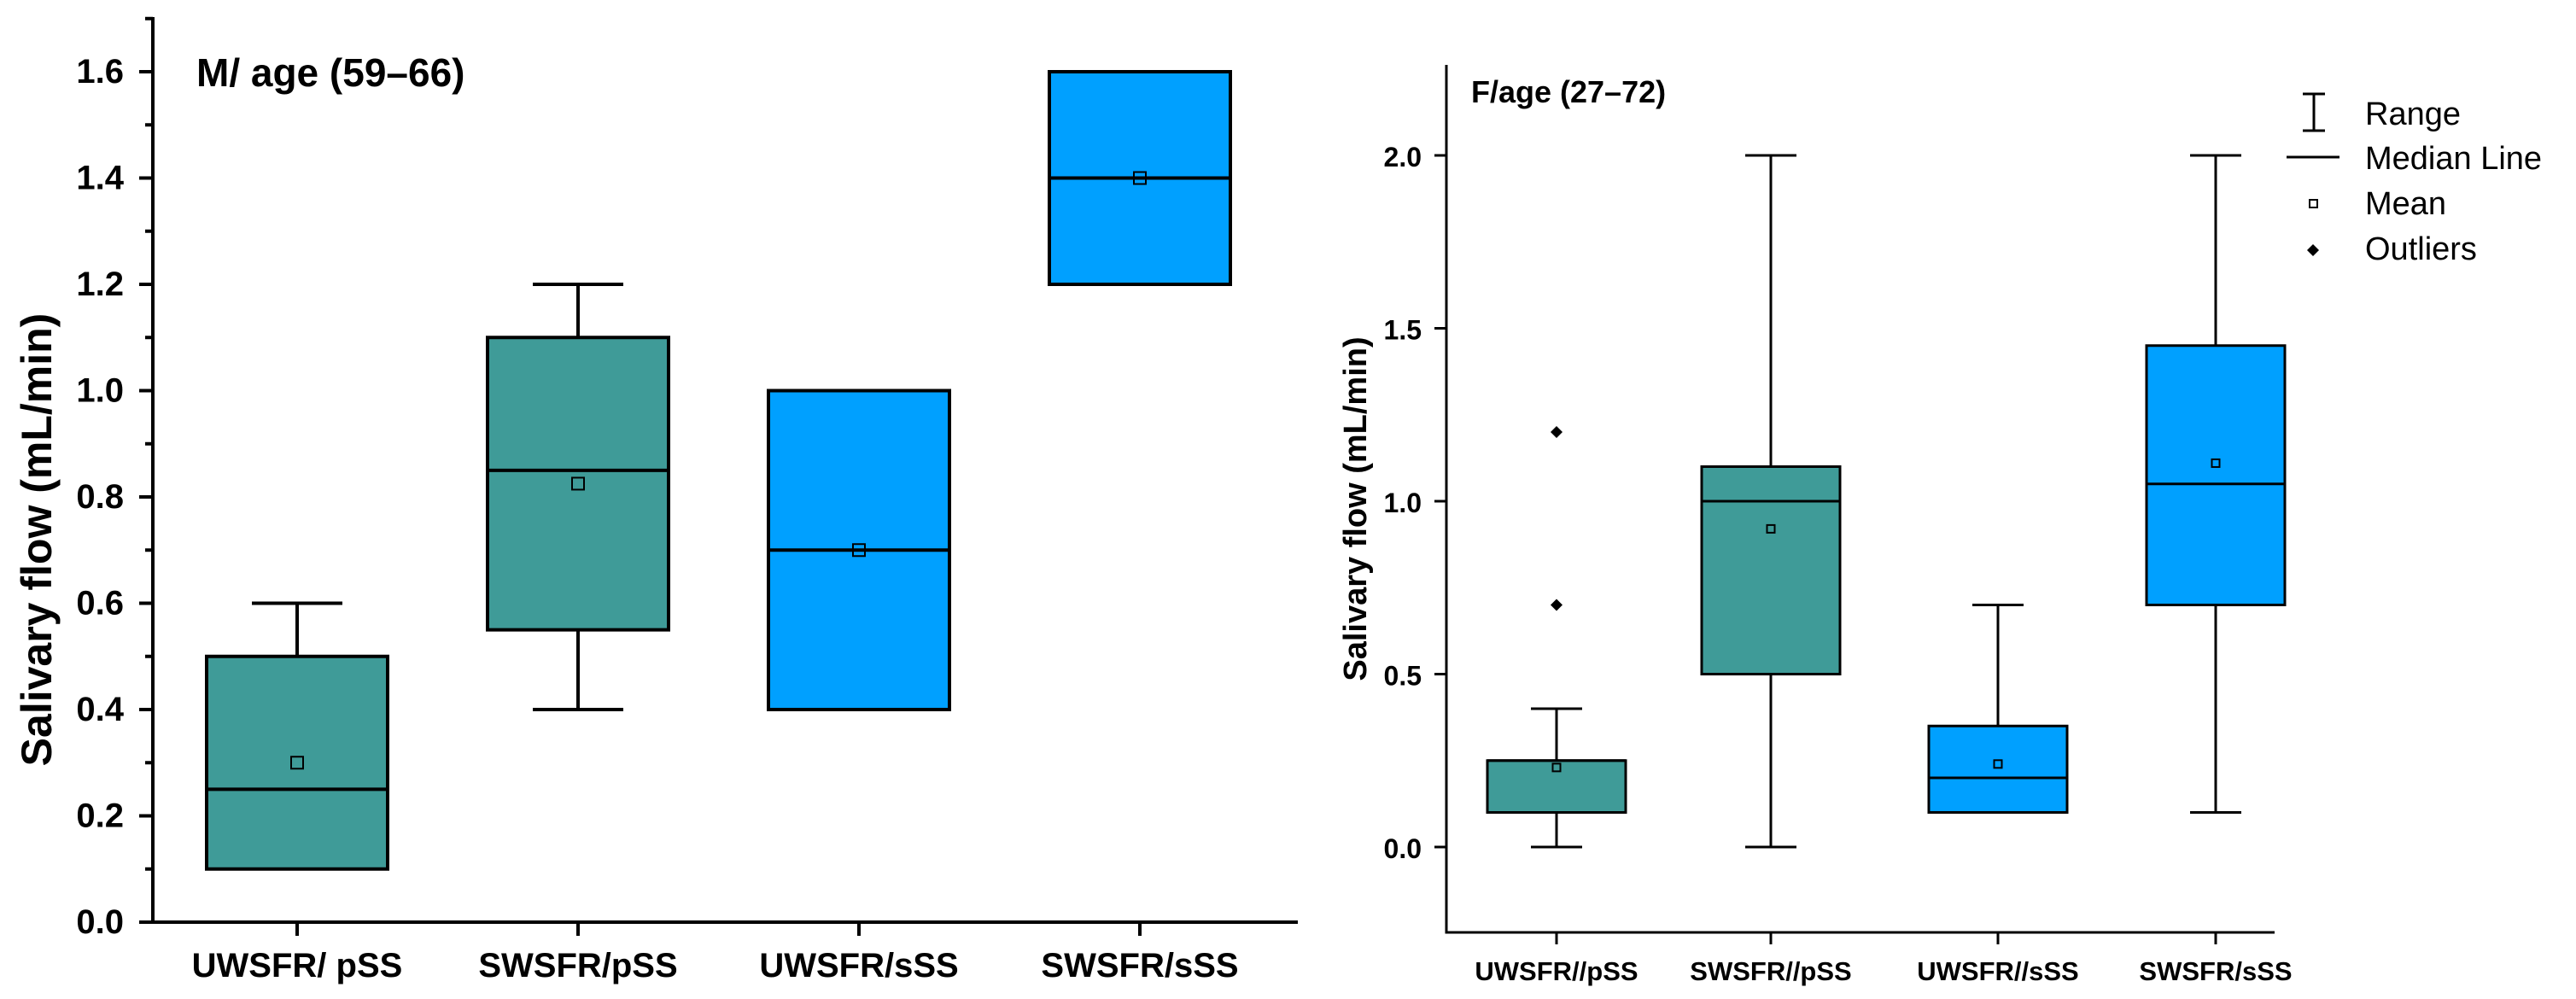 The height and width of the screenshot is (999, 2576). What do you see at coordinates (2215, 971) in the screenshot?
I see `female-x-tick-label: SWSFR/sSS` at bounding box center [2215, 971].